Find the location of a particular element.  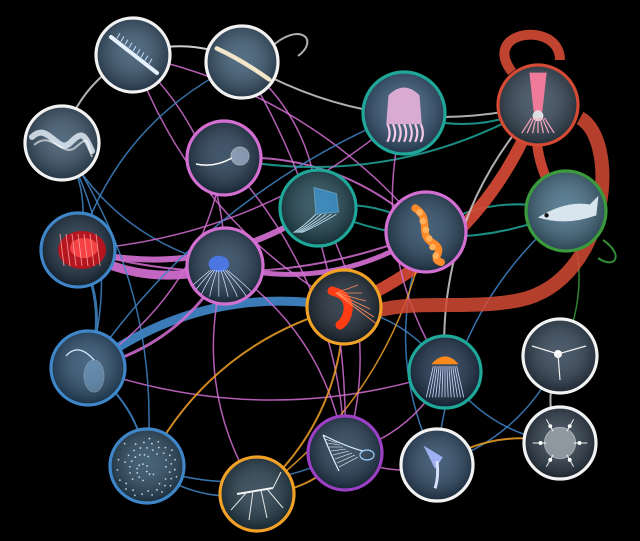

photo-siphonophore-colony is located at coordinates (62, 143).